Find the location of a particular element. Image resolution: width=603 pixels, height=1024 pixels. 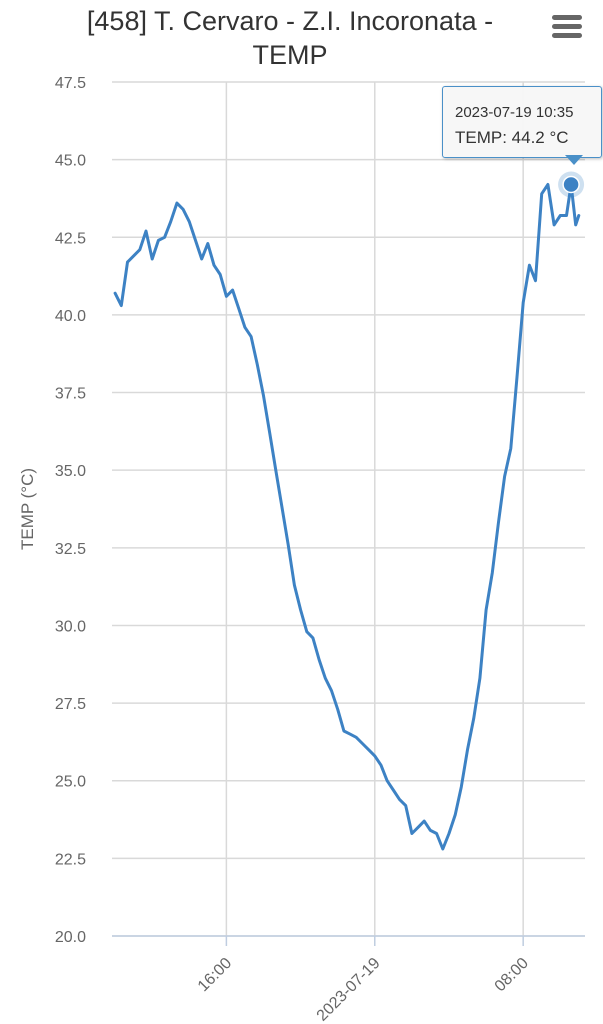

y-tick-label: 40.0 is located at coordinates (70, 316).